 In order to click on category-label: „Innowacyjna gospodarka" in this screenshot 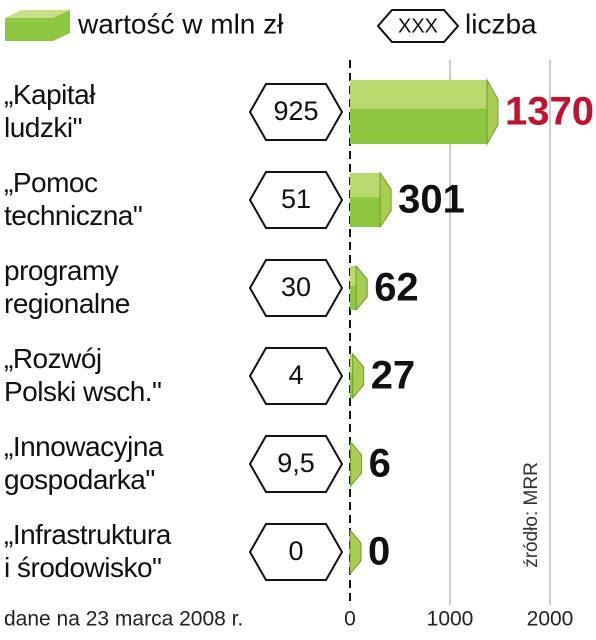, I will do `click(83, 463)`.